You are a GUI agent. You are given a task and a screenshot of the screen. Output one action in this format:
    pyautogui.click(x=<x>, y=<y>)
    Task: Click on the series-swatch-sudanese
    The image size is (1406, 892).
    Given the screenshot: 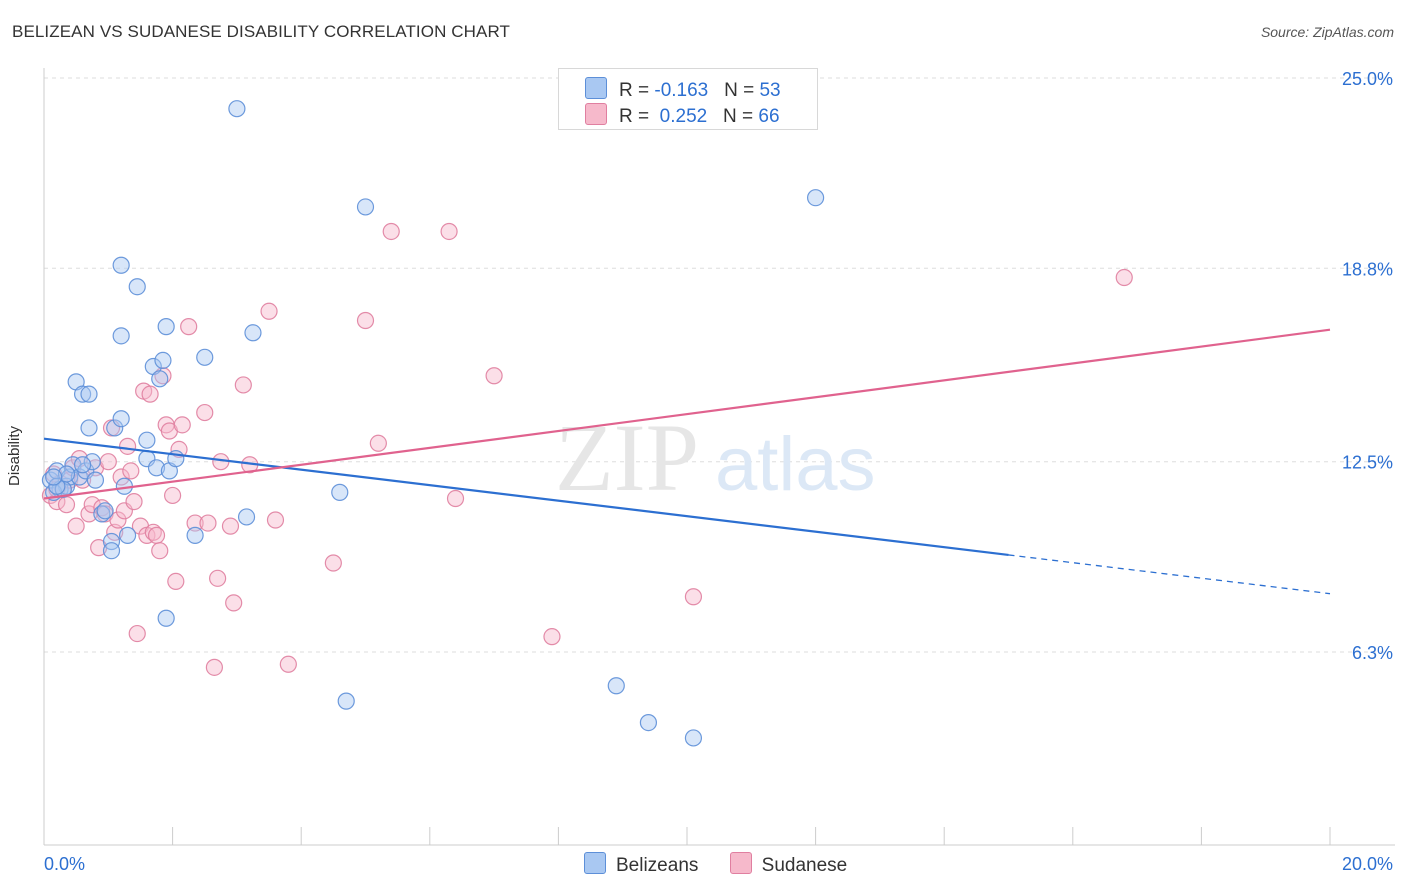 What is the action you would take?
    pyautogui.click(x=740, y=863)
    